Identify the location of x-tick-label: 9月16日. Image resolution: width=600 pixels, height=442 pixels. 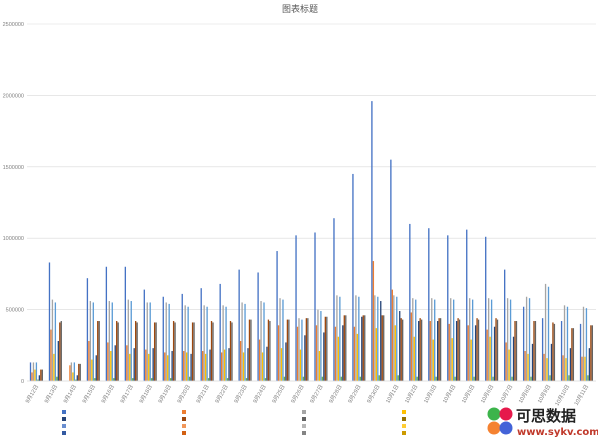
(108, 394).